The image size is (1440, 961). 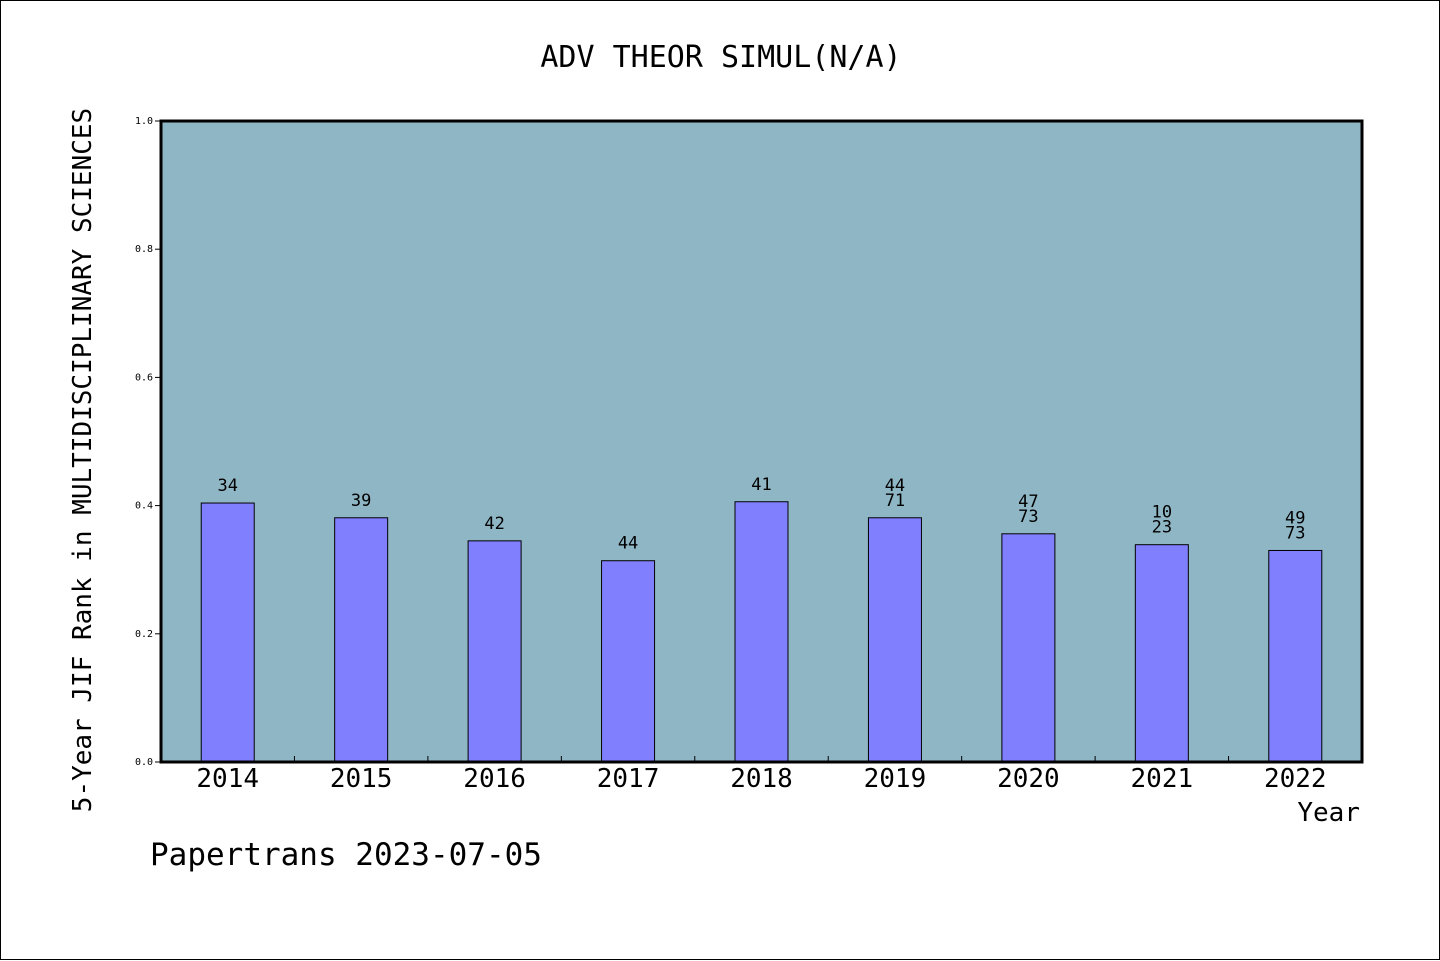 What do you see at coordinates (1028, 502) in the screenshot?
I see `bar-data-label: 47` at bounding box center [1028, 502].